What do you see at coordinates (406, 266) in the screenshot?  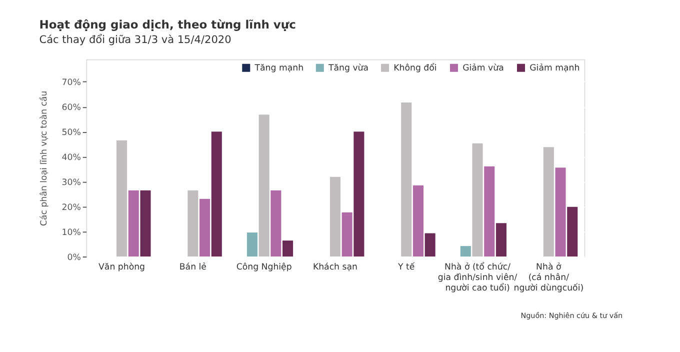 I see `x-tick-label: Y tế` at bounding box center [406, 266].